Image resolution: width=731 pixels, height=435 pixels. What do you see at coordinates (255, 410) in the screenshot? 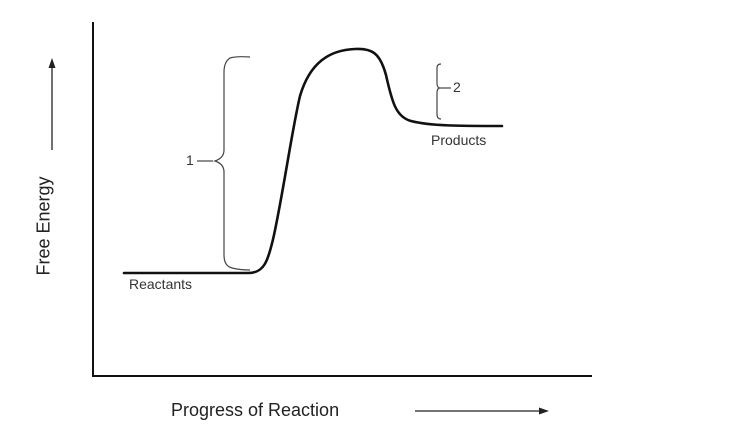
I see `x-axis-title: Progress of Reaction` at bounding box center [255, 410].